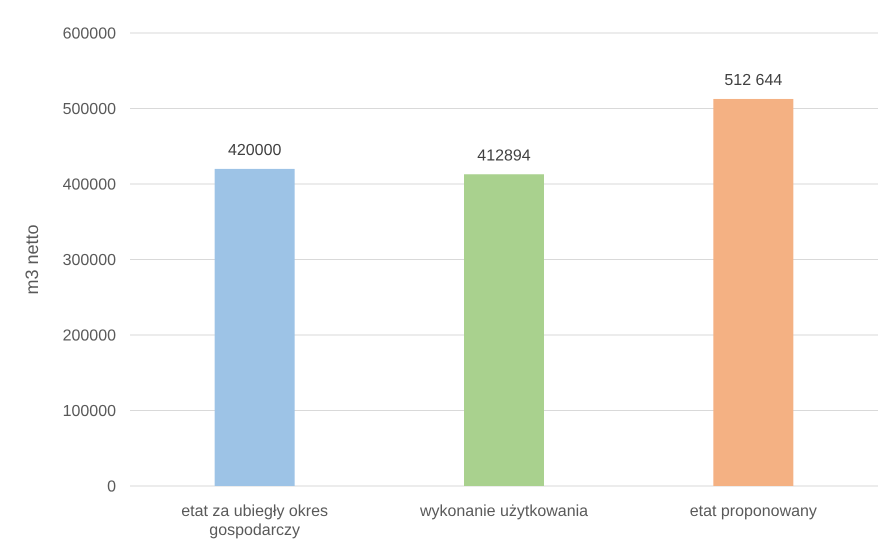 The image size is (886, 548). Describe the element at coordinates (89, 336) in the screenshot. I see `y-tick-label: 200000` at that location.